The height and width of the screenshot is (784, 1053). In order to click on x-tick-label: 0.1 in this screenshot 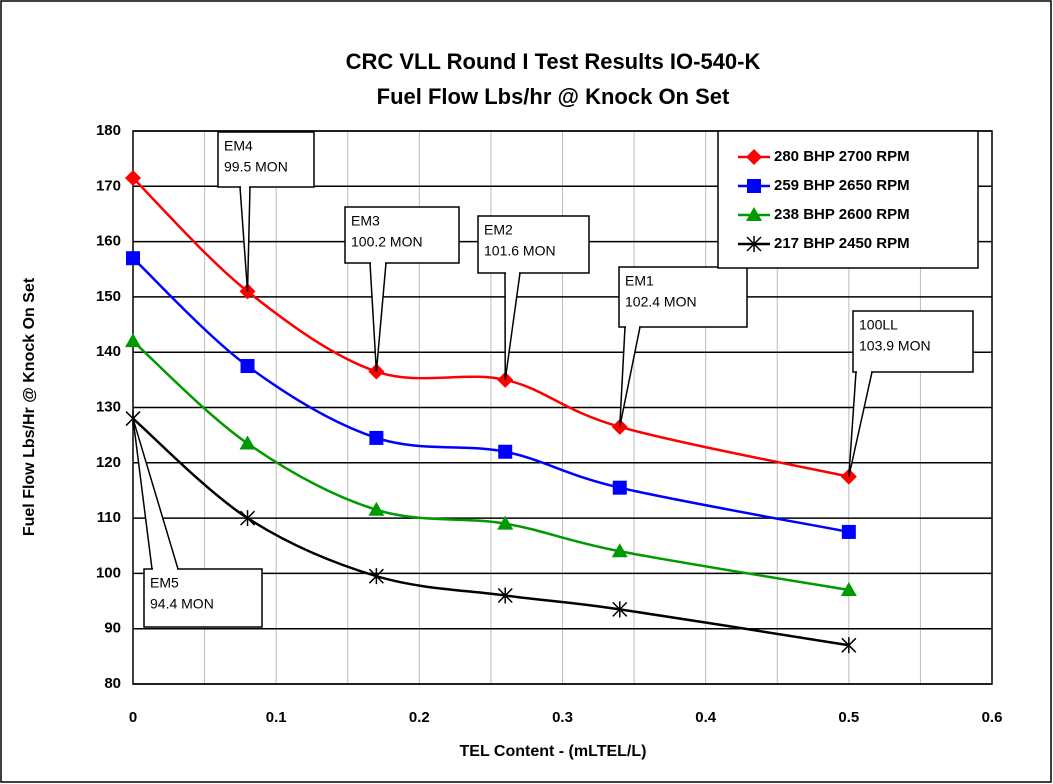, I will do `click(276, 717)`.